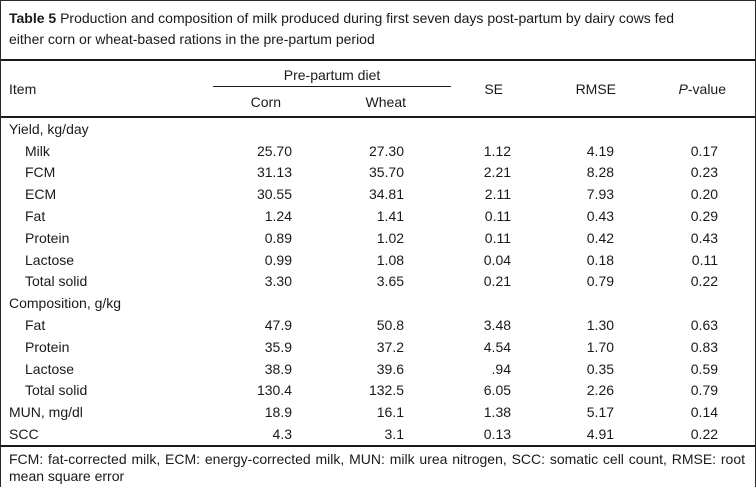 The height and width of the screenshot is (487, 756). Describe the element at coordinates (704, 346) in the screenshot. I see `cell-p: 0.83` at that location.